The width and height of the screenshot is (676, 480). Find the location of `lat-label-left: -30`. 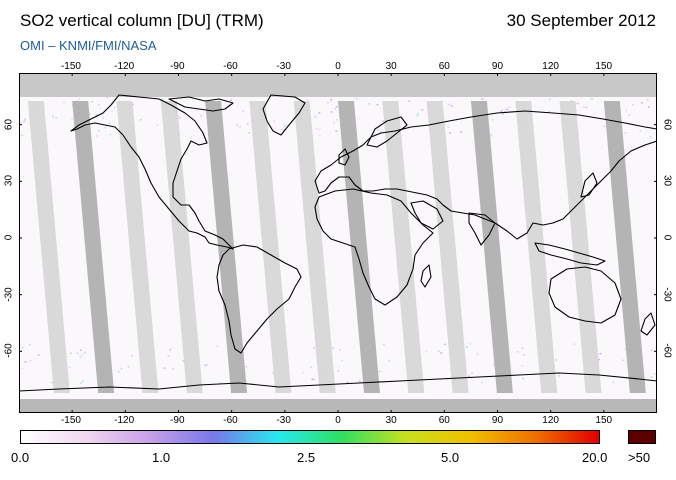

lat-label-left: -30 is located at coordinates (9, 294).